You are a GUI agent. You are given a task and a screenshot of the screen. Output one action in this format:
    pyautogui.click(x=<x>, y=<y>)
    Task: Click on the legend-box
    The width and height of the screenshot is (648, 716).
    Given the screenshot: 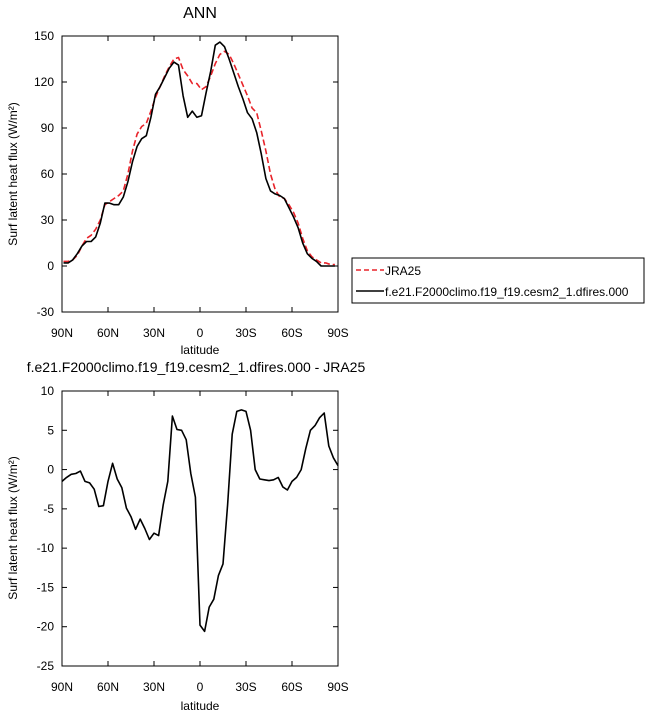 What is the action you would take?
    pyautogui.click(x=498, y=280)
    